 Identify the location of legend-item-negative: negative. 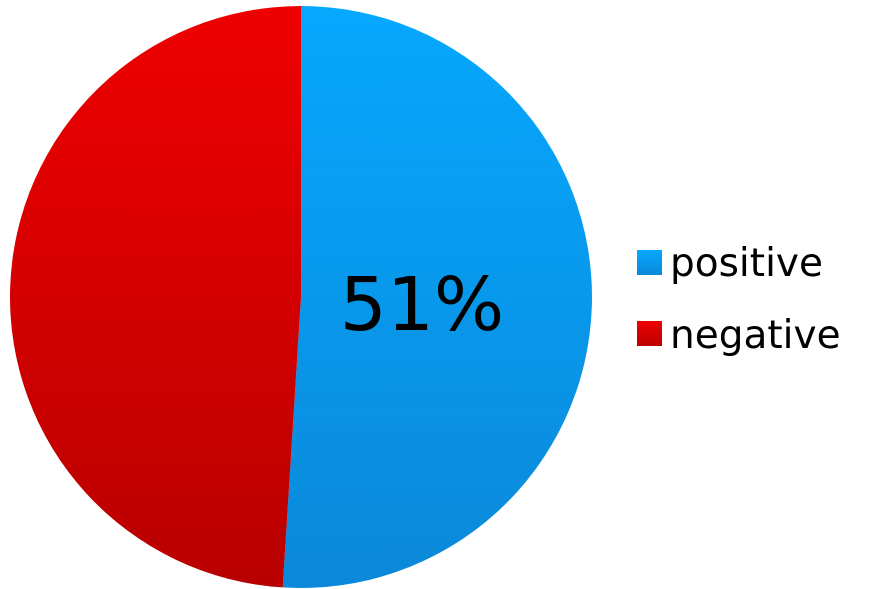
(739, 335).